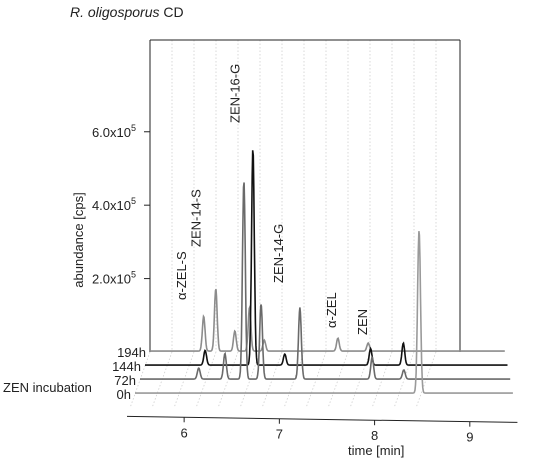 This screenshot has width=550, height=463. Describe the element at coordinates (331, 310) in the screenshot. I see `peak-label: α-ZEL` at that location.